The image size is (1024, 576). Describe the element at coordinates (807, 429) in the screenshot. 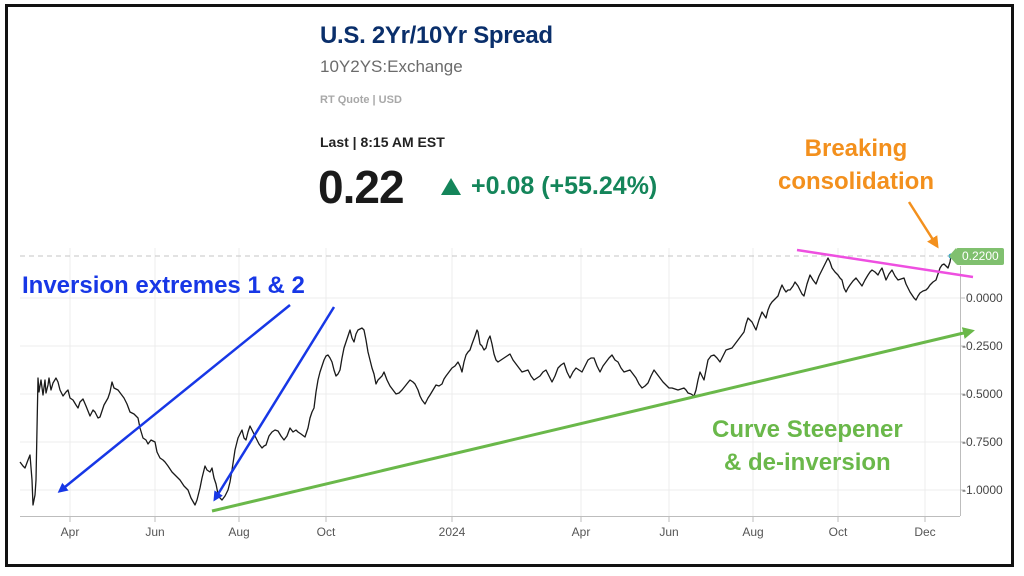

I see `steepener-annotation-line1: Curve Steepener` at that location.